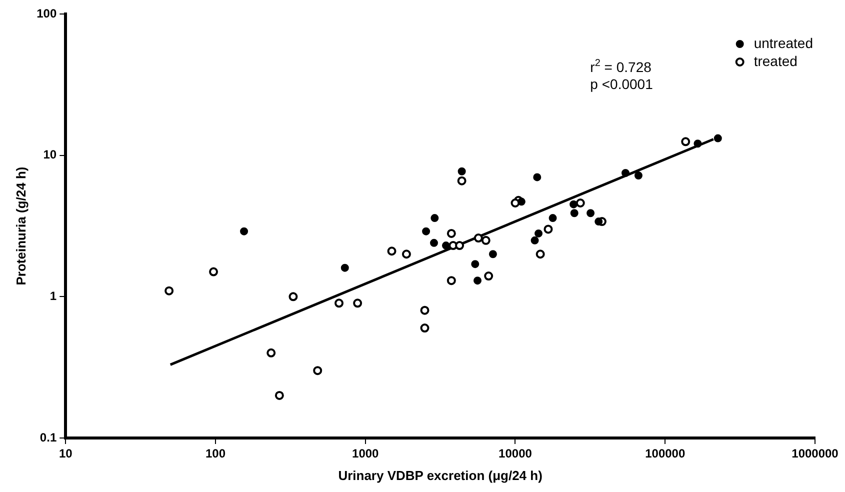  I want to click on x-tick-label: 100, so click(215, 453).